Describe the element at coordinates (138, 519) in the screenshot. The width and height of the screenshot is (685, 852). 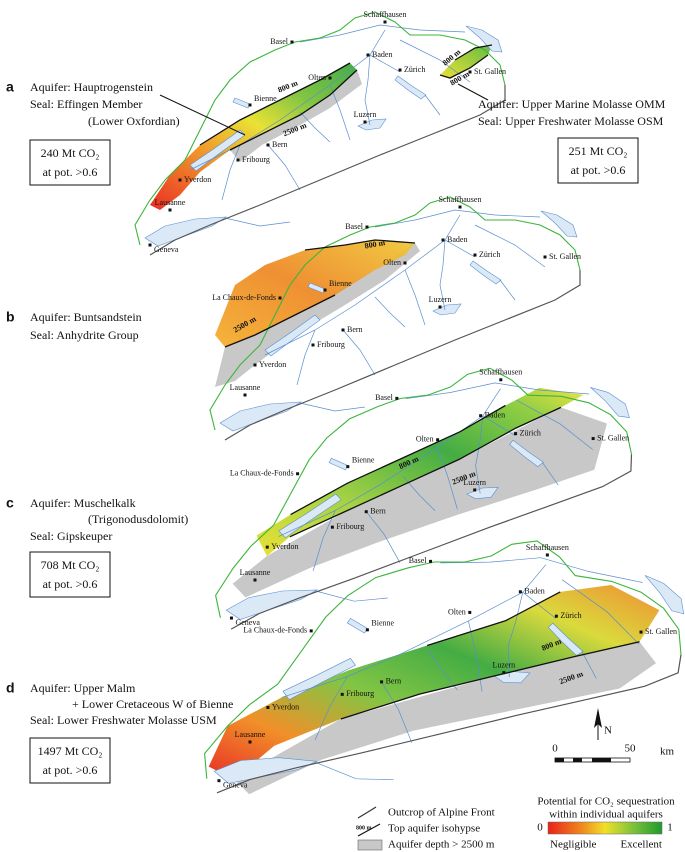
I see `aquifer-note: (Trigonodusdolomit)` at that location.